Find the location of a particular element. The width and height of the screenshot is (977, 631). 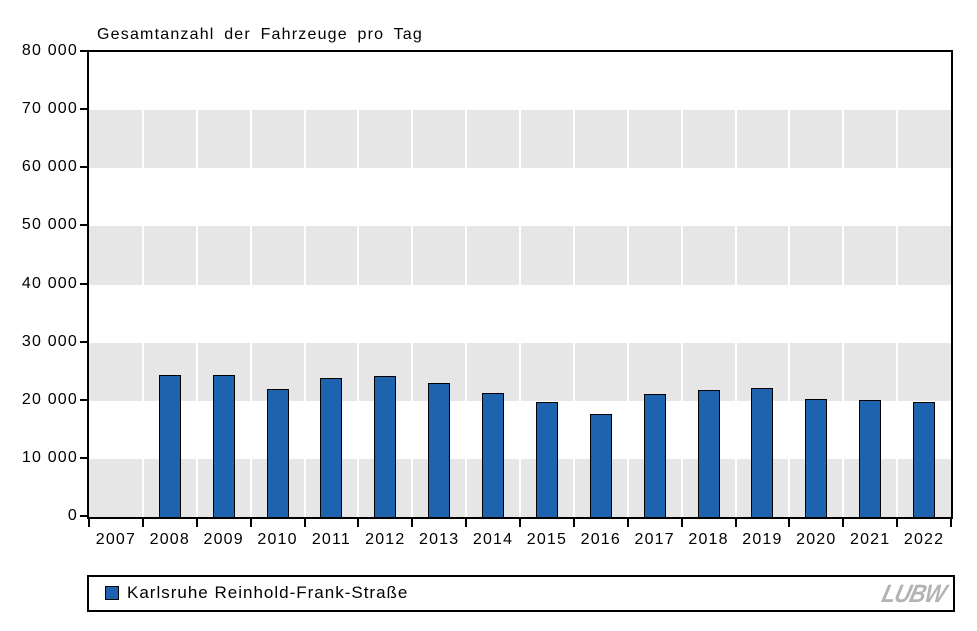

bar-2017 is located at coordinates (654, 455).